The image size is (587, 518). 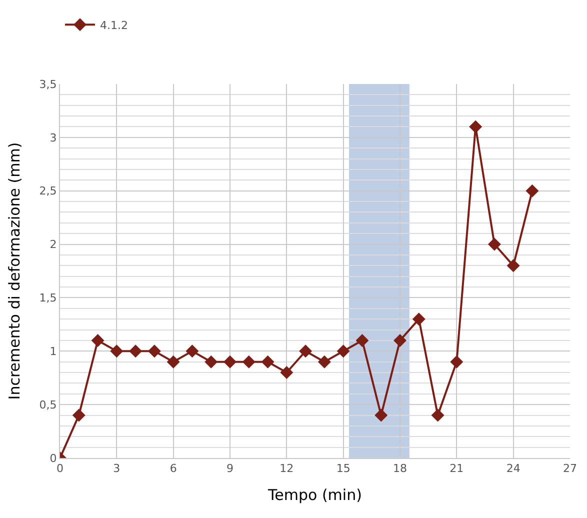 What do you see at coordinates (314, 495) in the screenshot?
I see `x-axis-title: Tempo (min)` at bounding box center [314, 495].